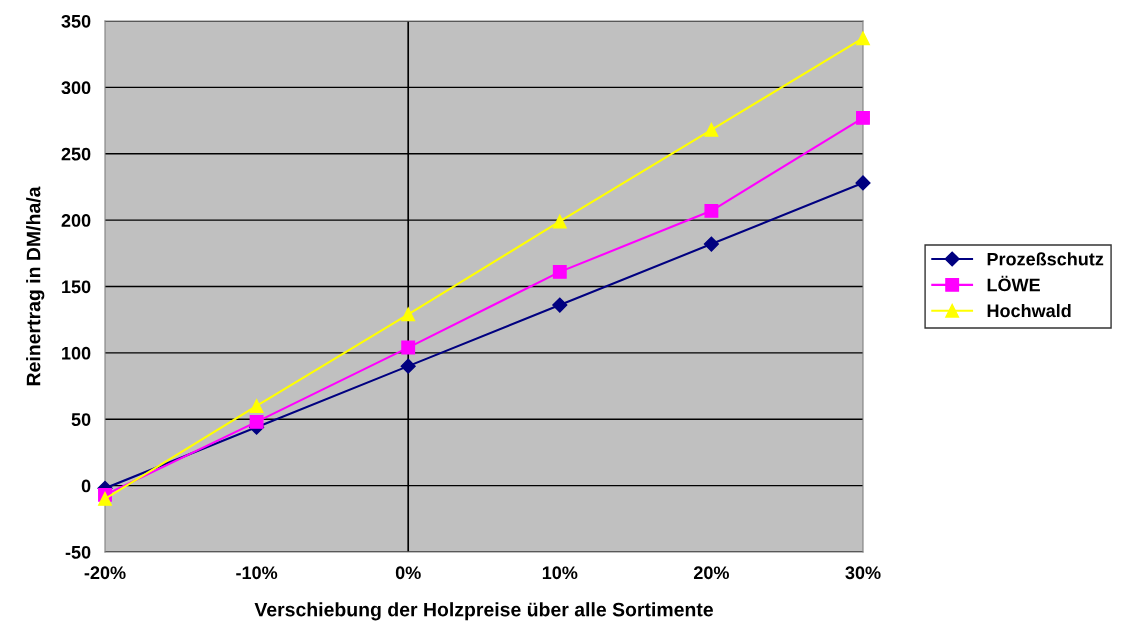 The width and height of the screenshot is (1145, 644). Describe the element at coordinates (257, 573) in the screenshot. I see `x-tick-label: -10%` at that location.